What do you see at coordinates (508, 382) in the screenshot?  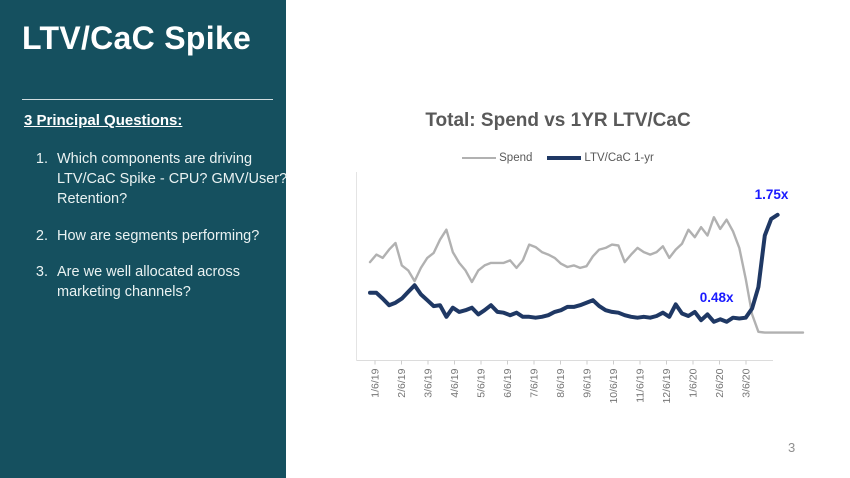 I see `x-tick-label: 6/6/19` at bounding box center [508, 382].